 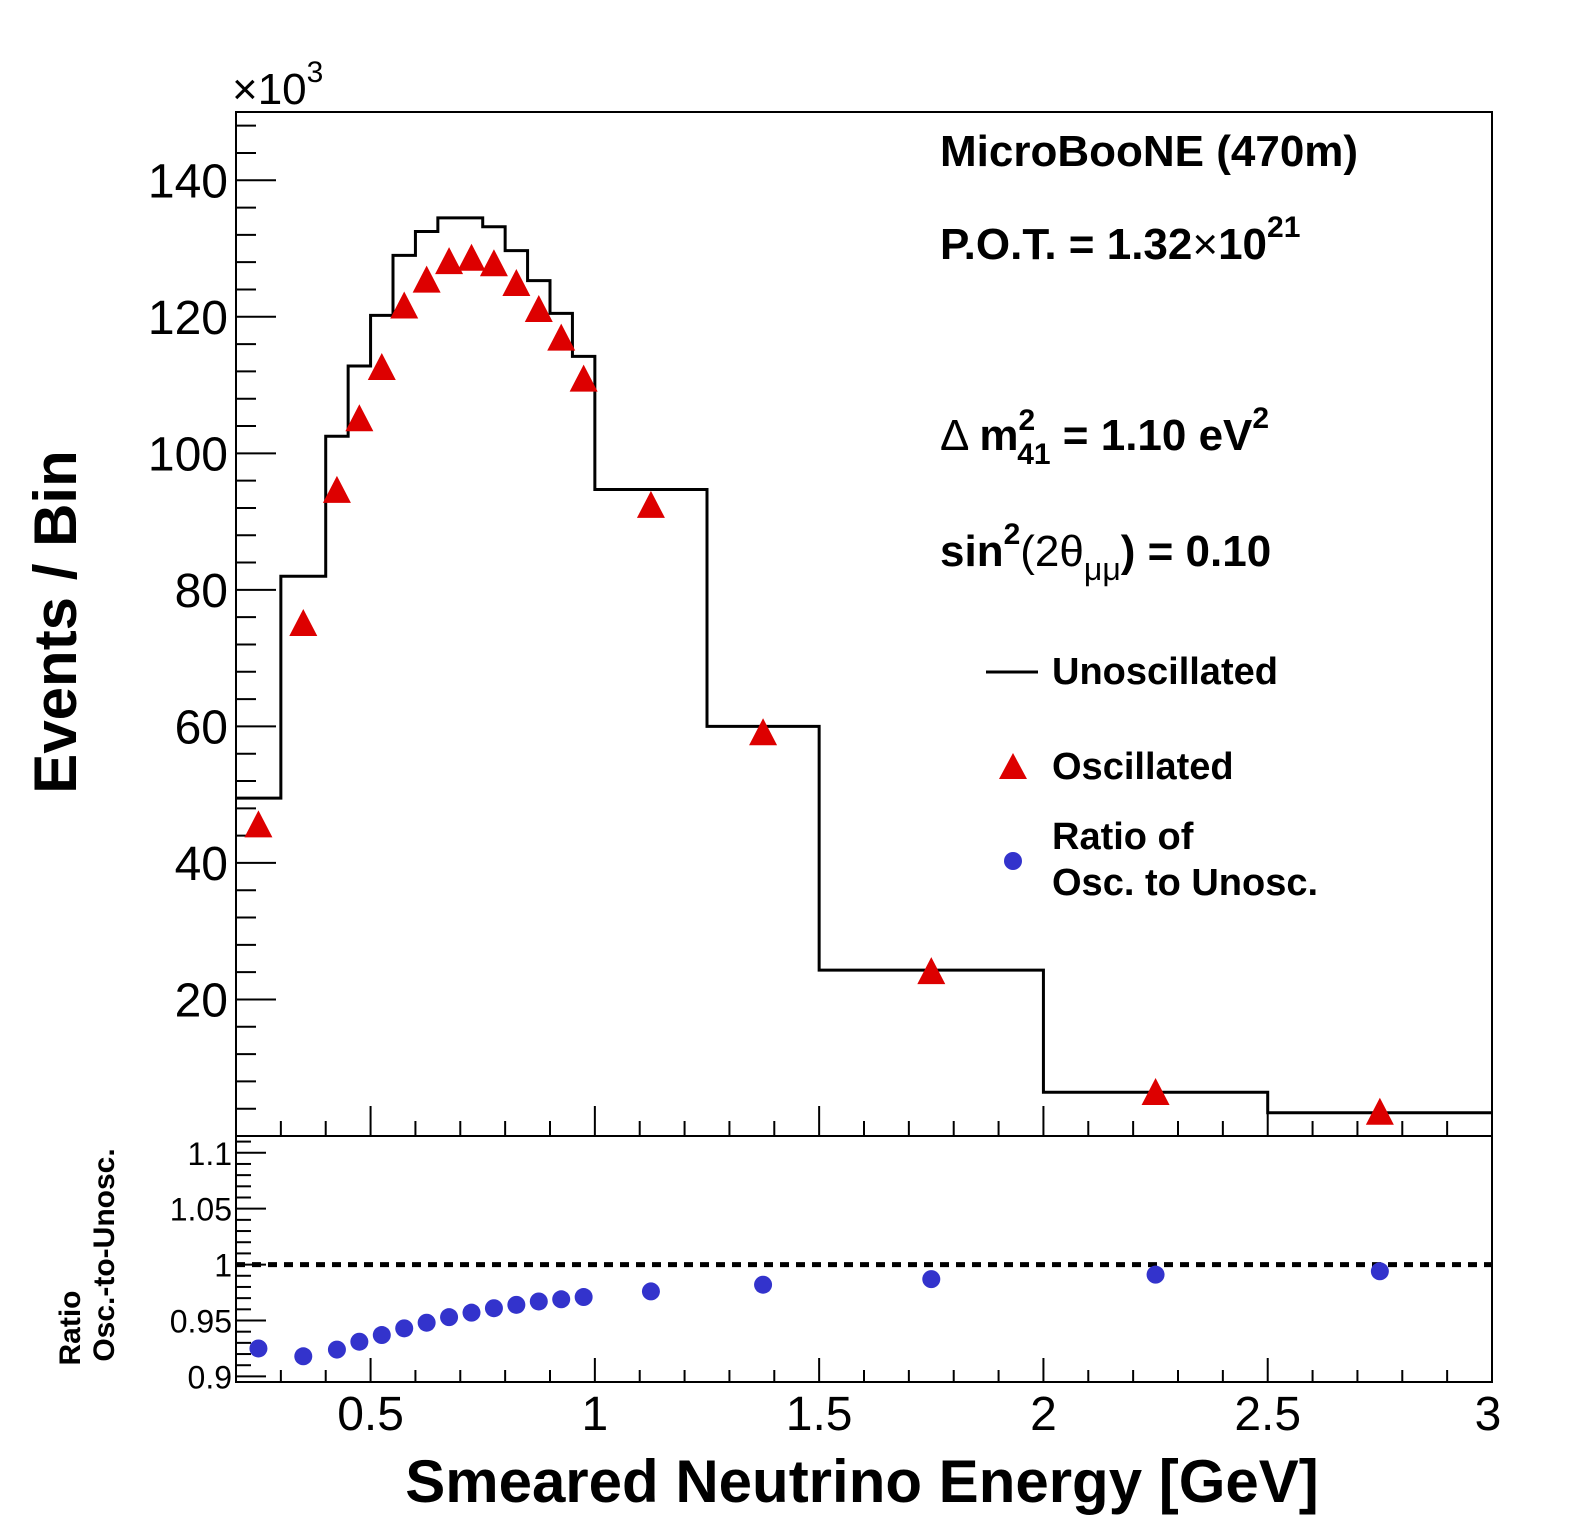 I want to click on m-symbol: m, so click(x=998, y=435).